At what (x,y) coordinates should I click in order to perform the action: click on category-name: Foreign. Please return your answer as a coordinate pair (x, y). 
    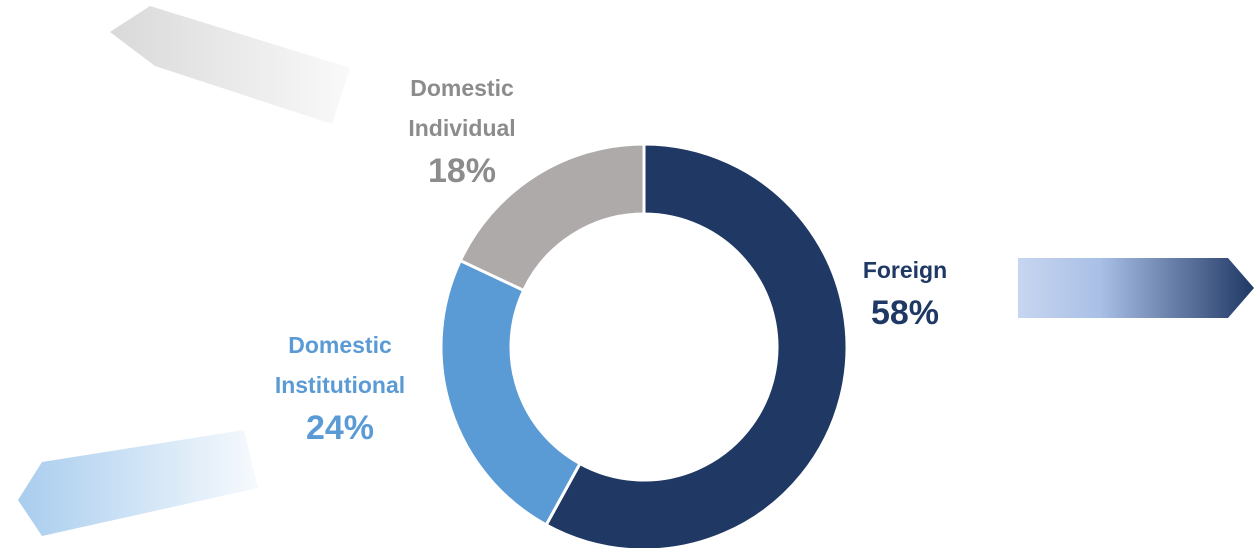
    Looking at the image, I should click on (905, 270).